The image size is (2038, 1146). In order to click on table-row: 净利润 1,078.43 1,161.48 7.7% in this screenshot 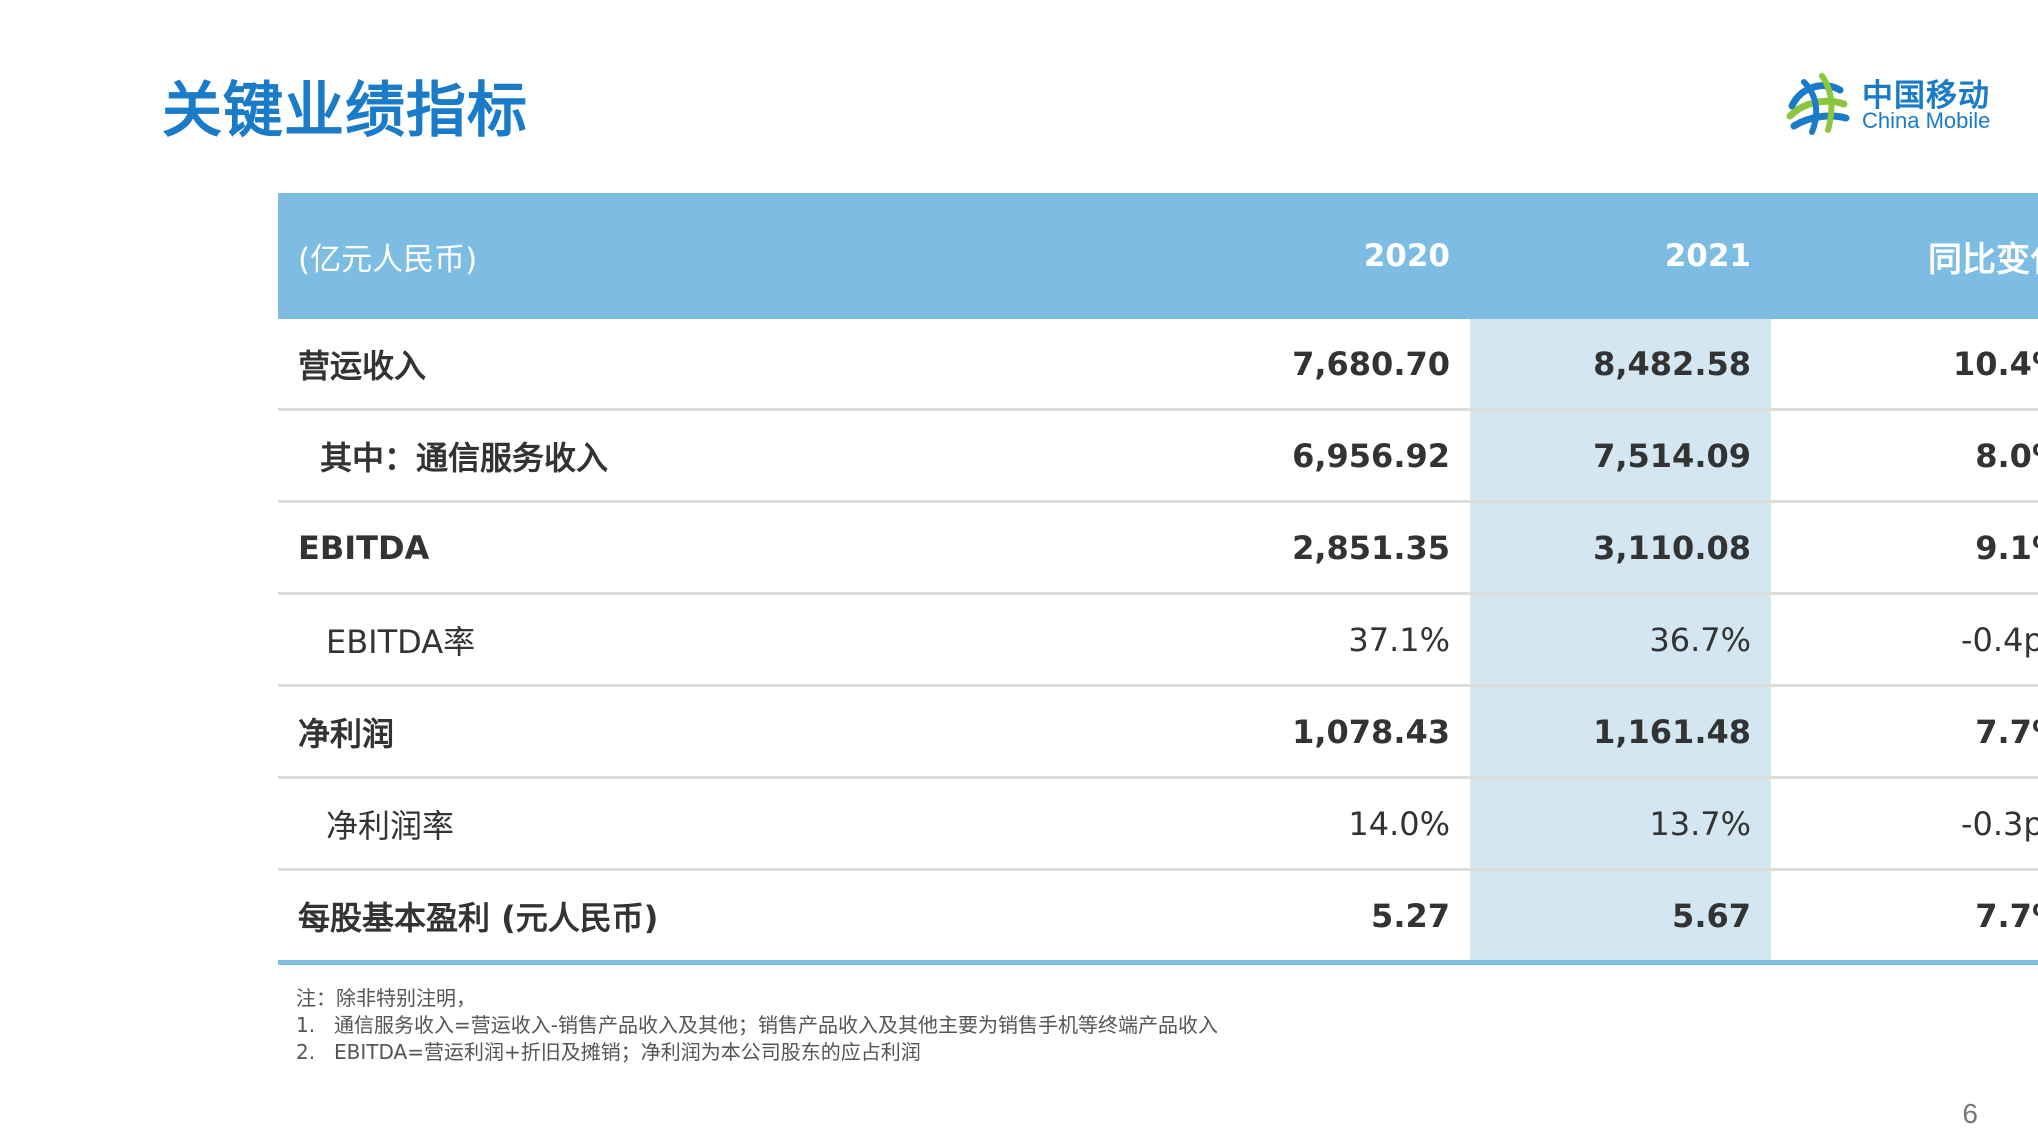, I will do `click(1158, 732)`.